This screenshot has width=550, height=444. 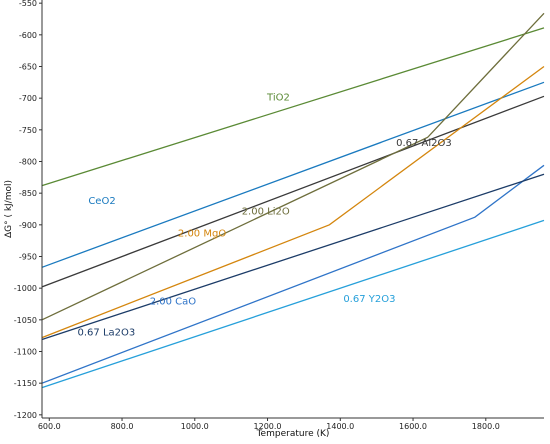 I want to click on y-tick-label: -1200, so click(x=25, y=415).